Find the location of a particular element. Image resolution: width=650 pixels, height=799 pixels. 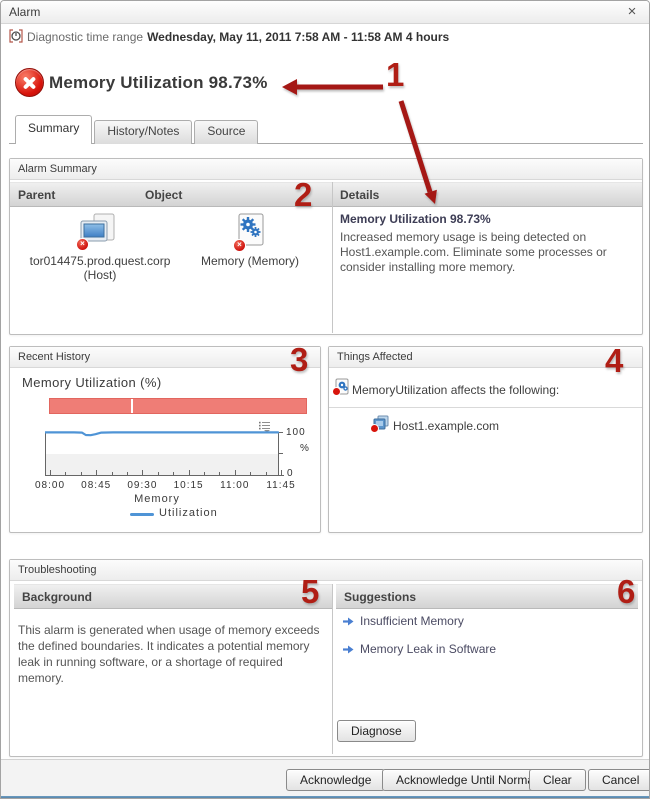

annotation-6: 6 is located at coordinates (626, 591).